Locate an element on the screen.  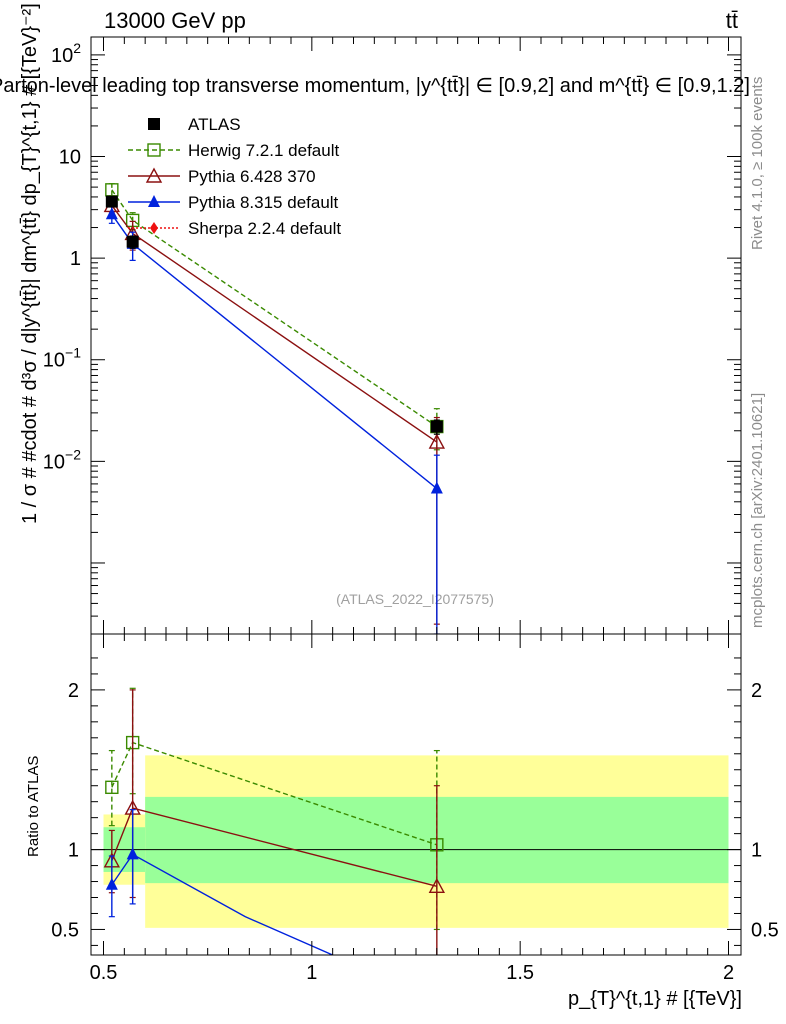
process-label: tt̄ is located at coordinates (732, 20).